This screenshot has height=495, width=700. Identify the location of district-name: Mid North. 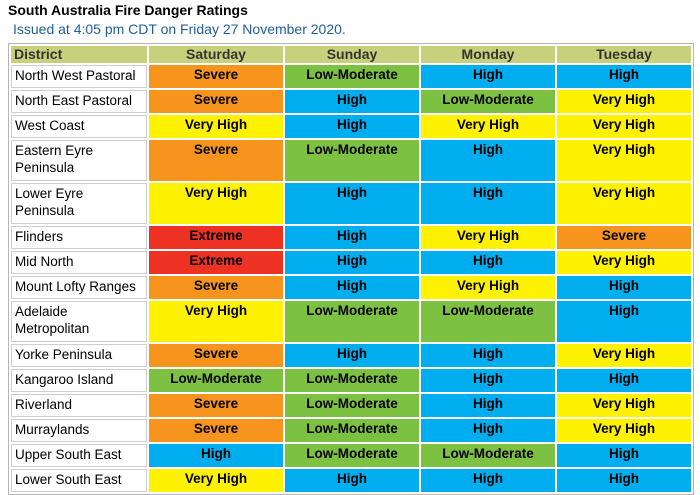
(79, 262).